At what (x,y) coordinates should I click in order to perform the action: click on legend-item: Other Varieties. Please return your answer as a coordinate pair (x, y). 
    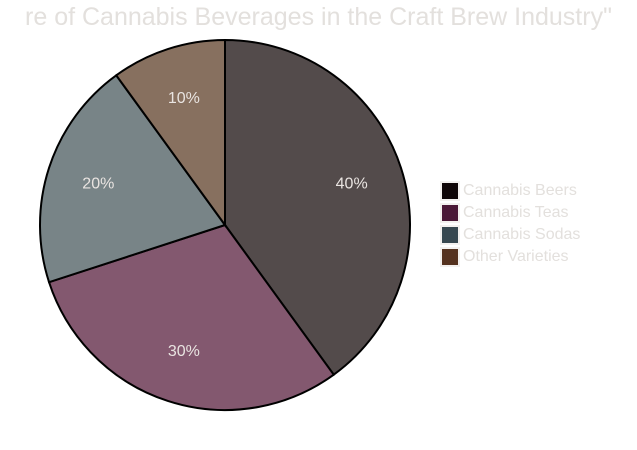
    Looking at the image, I should click on (510, 257).